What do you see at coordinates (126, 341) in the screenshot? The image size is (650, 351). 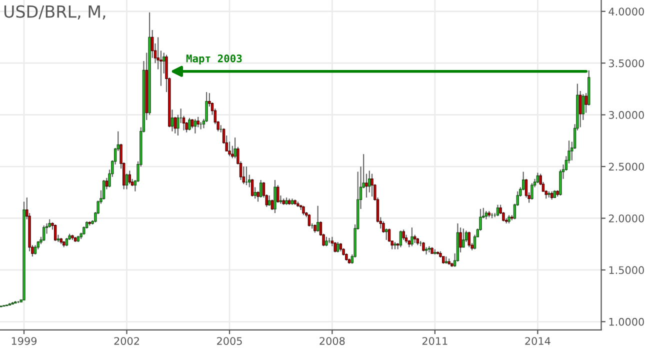 I see `x-tick-label: 2002` at bounding box center [126, 341].